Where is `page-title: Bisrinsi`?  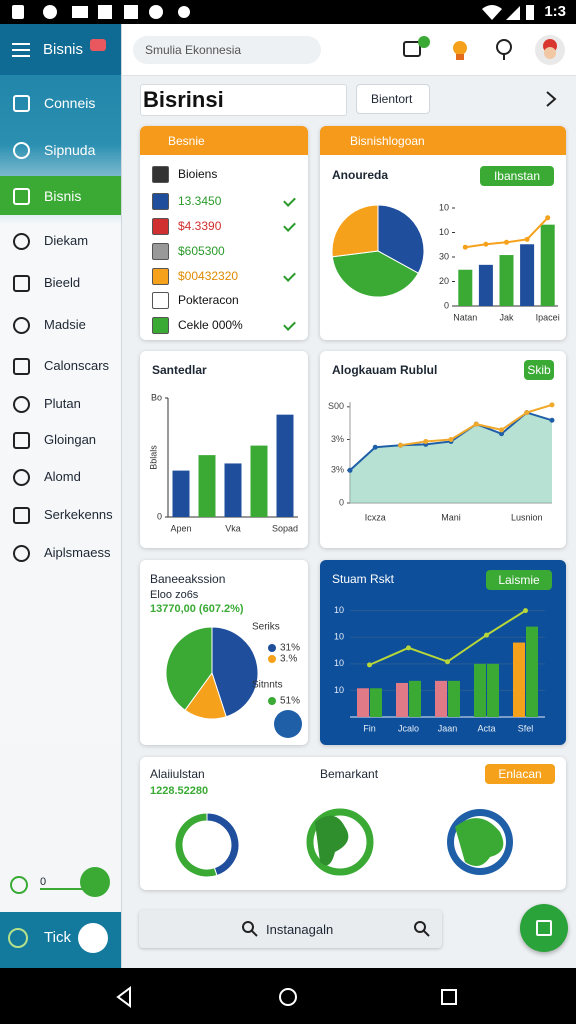
page-title: Bisrinsi is located at coordinates (183, 99).